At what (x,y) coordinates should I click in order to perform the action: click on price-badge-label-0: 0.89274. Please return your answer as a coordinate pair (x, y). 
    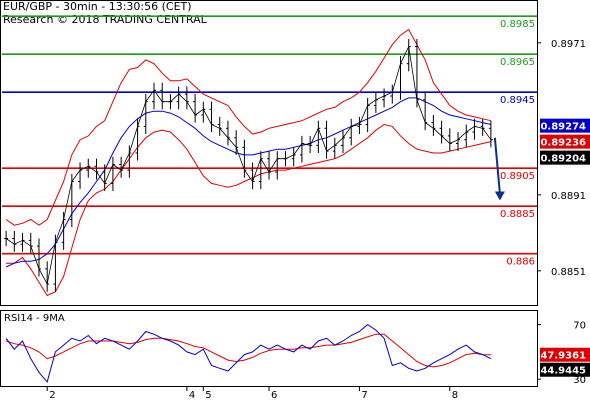
    Looking at the image, I should click on (563, 127).